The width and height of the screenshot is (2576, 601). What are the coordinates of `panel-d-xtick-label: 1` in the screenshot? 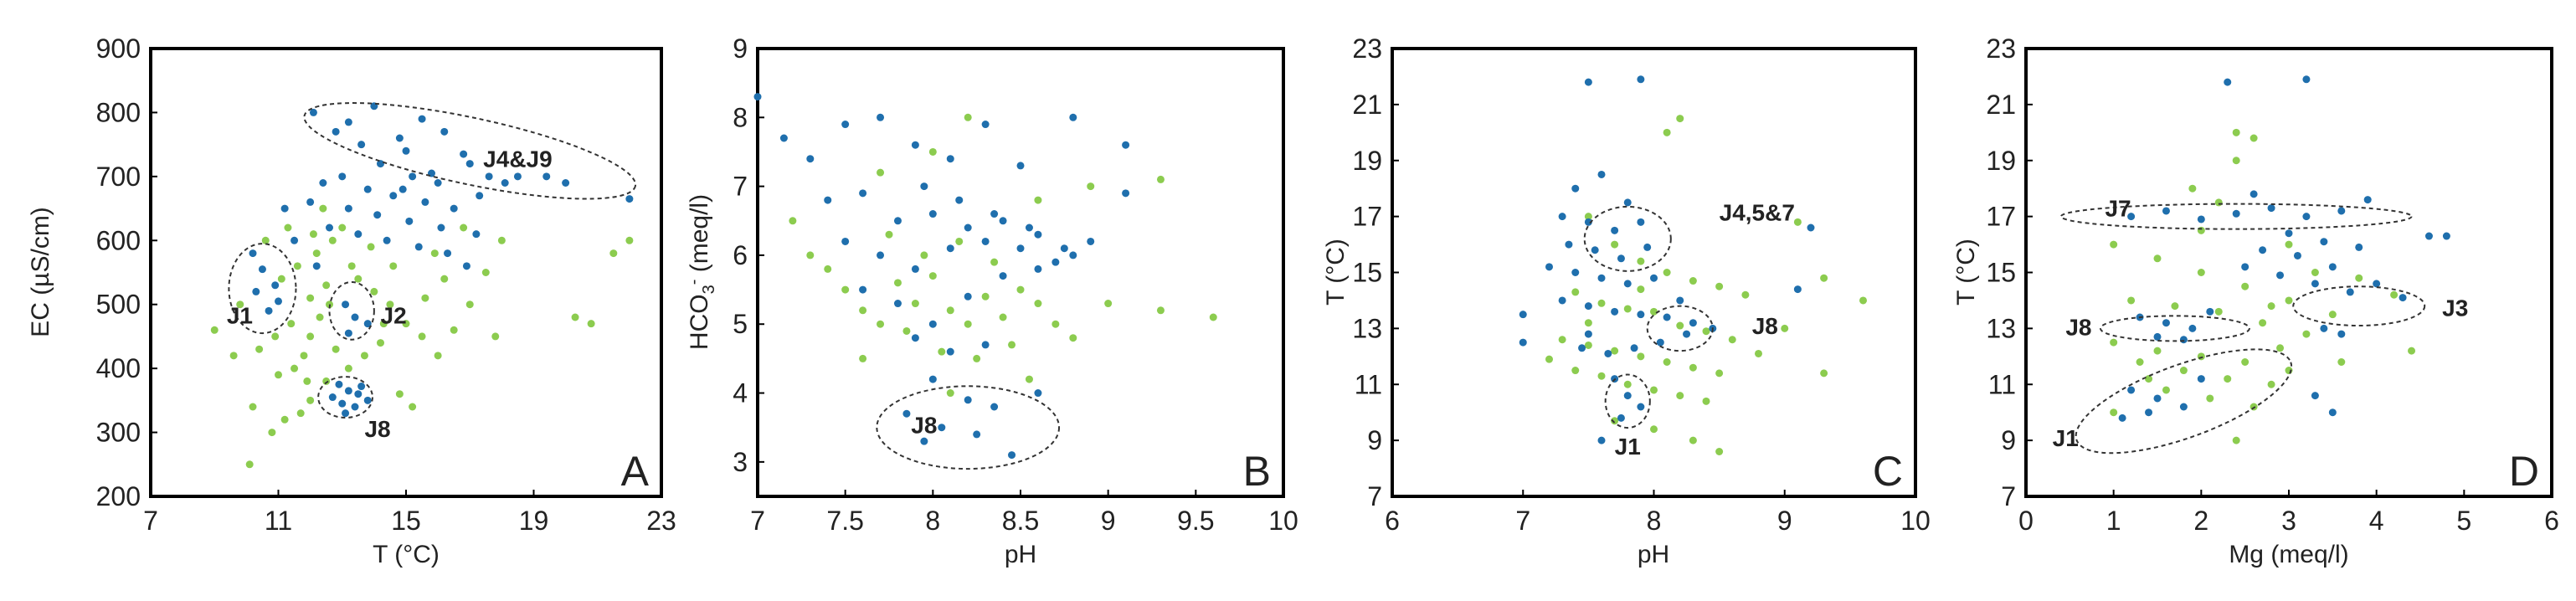 It's located at (2113, 521).